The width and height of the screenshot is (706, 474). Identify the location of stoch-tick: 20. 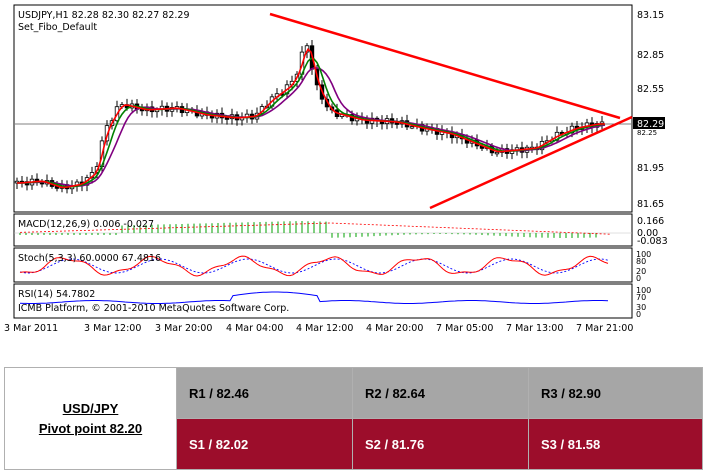
(641, 271).